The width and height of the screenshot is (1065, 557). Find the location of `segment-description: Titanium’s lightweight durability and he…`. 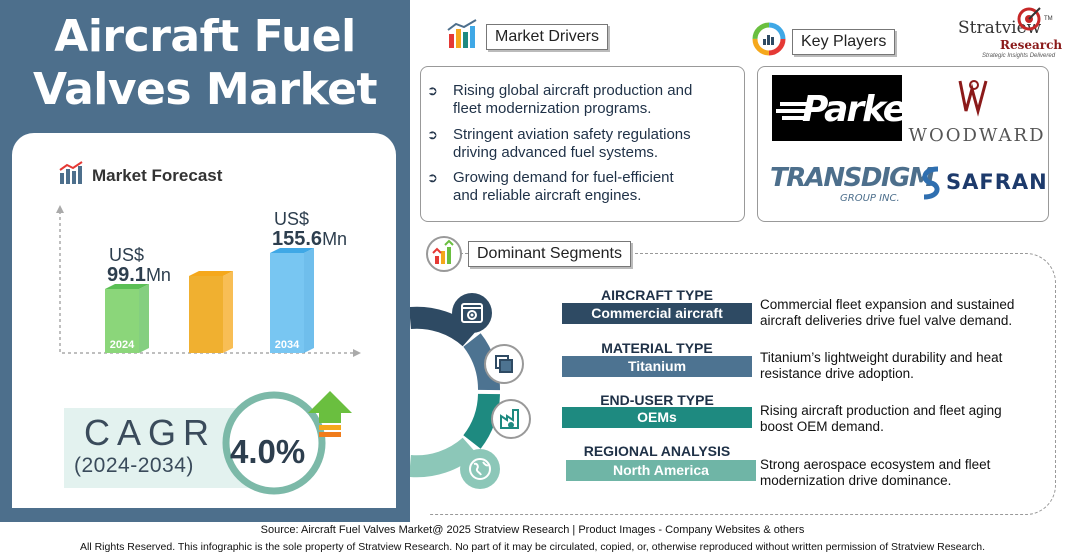

segment-description: Titanium’s lightweight durability and he… is located at coordinates (881, 365).